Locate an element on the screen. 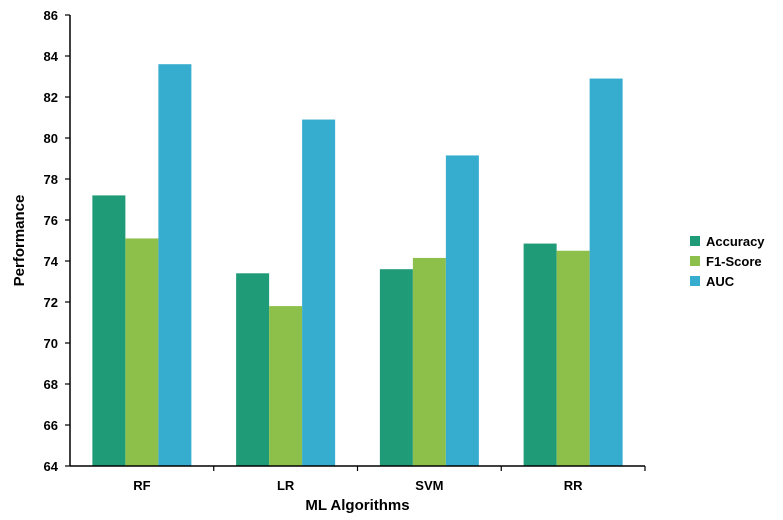 Image resolution: width=783 pixels, height=520 pixels. y-tick-label: 74 is located at coordinates (51, 261).